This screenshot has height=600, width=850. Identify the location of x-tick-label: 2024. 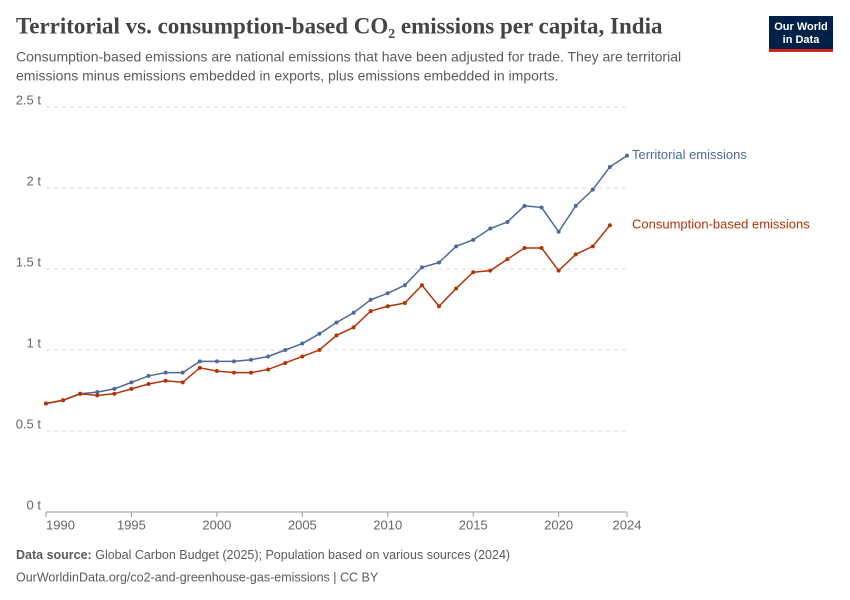
(627, 524).